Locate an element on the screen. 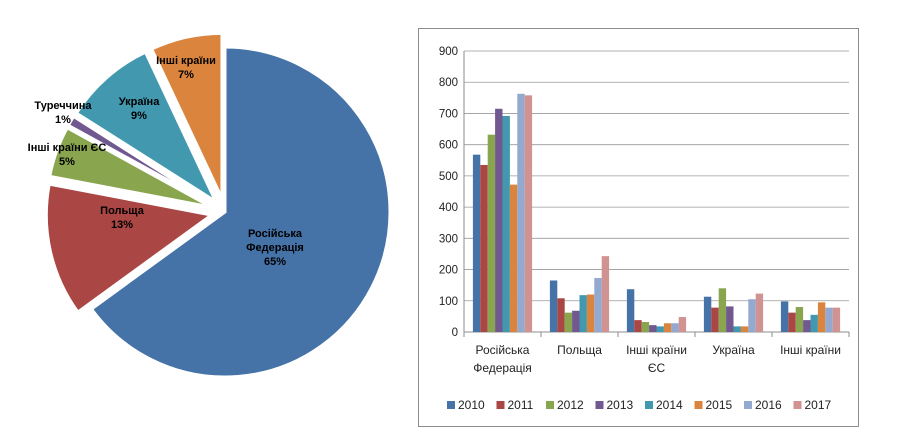  pie-category-label: Інші країни ЄС is located at coordinates (67, 148).